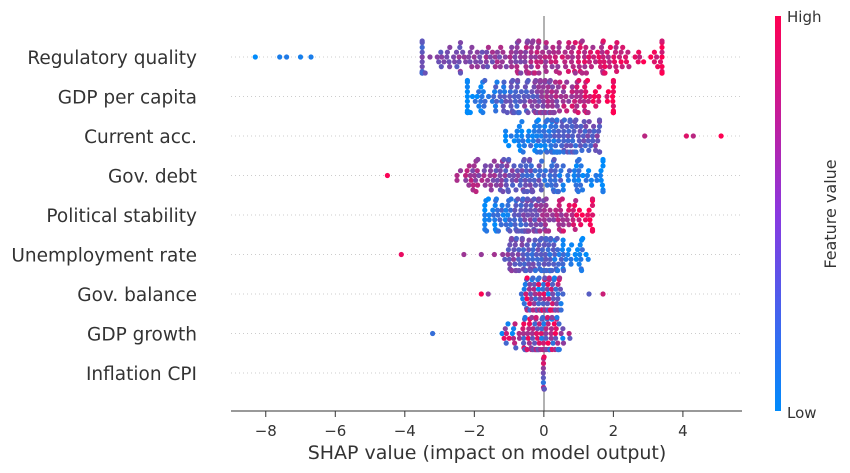  I want to click on feature-label: GDP growth, so click(142, 335).